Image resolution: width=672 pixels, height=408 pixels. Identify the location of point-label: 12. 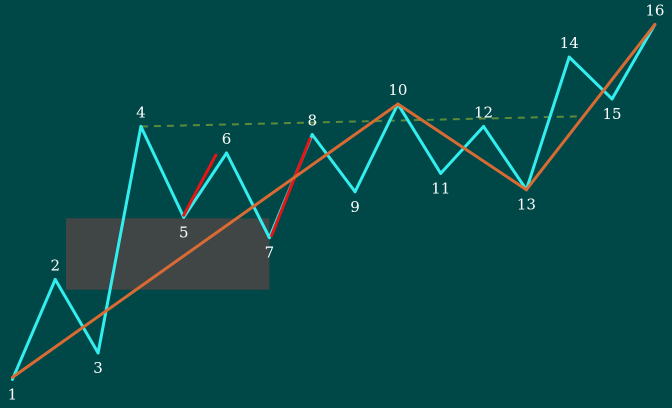
(483, 112).